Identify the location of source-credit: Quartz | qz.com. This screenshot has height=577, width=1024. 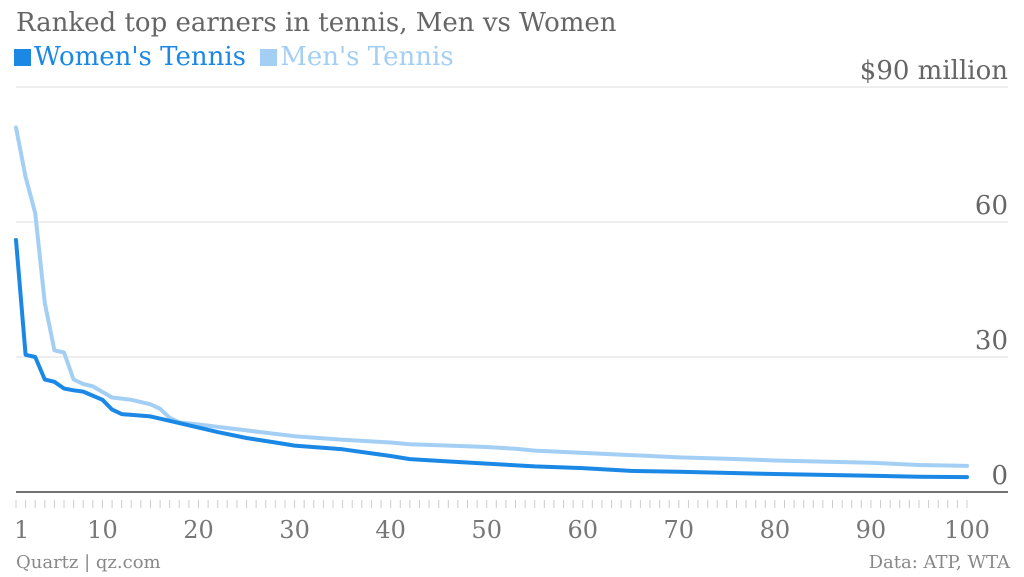
(88, 562).